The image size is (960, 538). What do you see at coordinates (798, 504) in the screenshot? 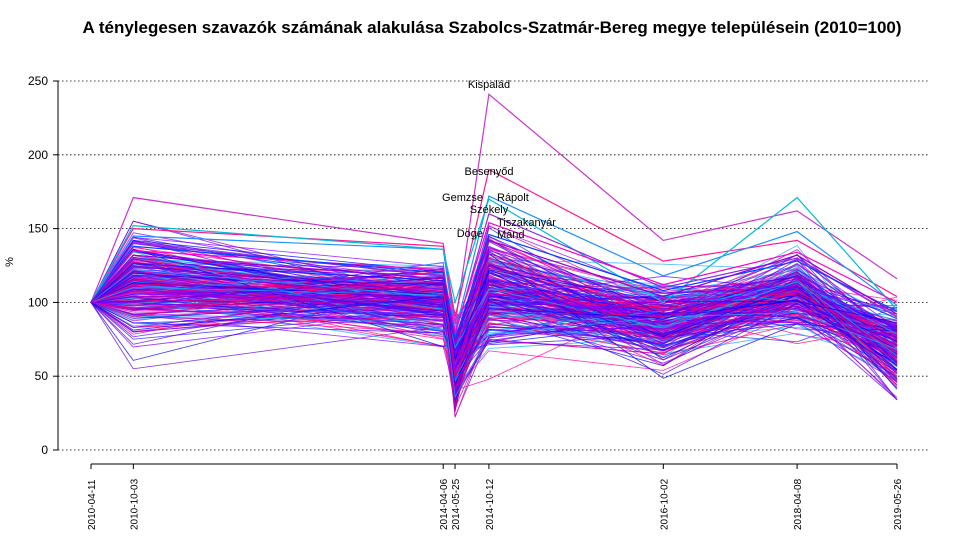
I see `x-tick-label: 2018-04-08` at bounding box center [798, 504].